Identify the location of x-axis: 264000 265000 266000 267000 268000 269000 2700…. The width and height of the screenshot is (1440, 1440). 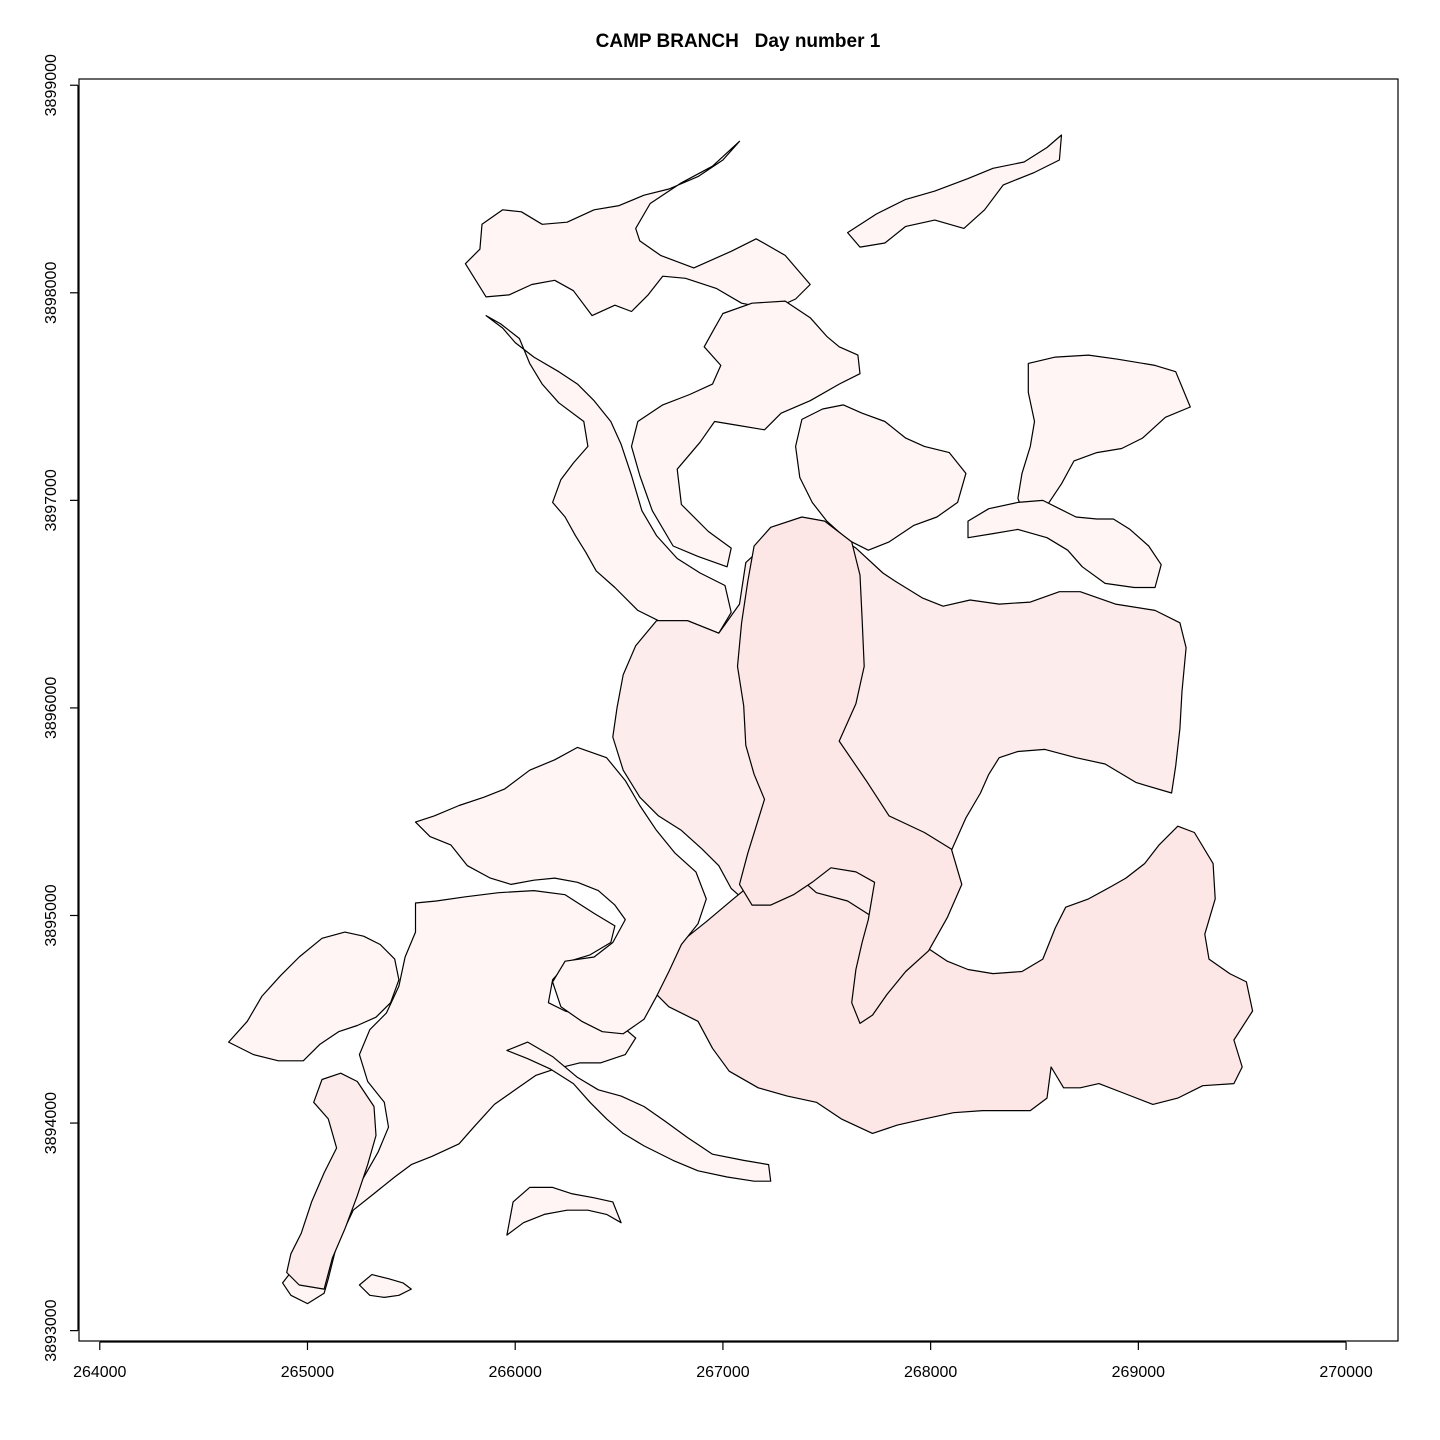
(723, 1361).